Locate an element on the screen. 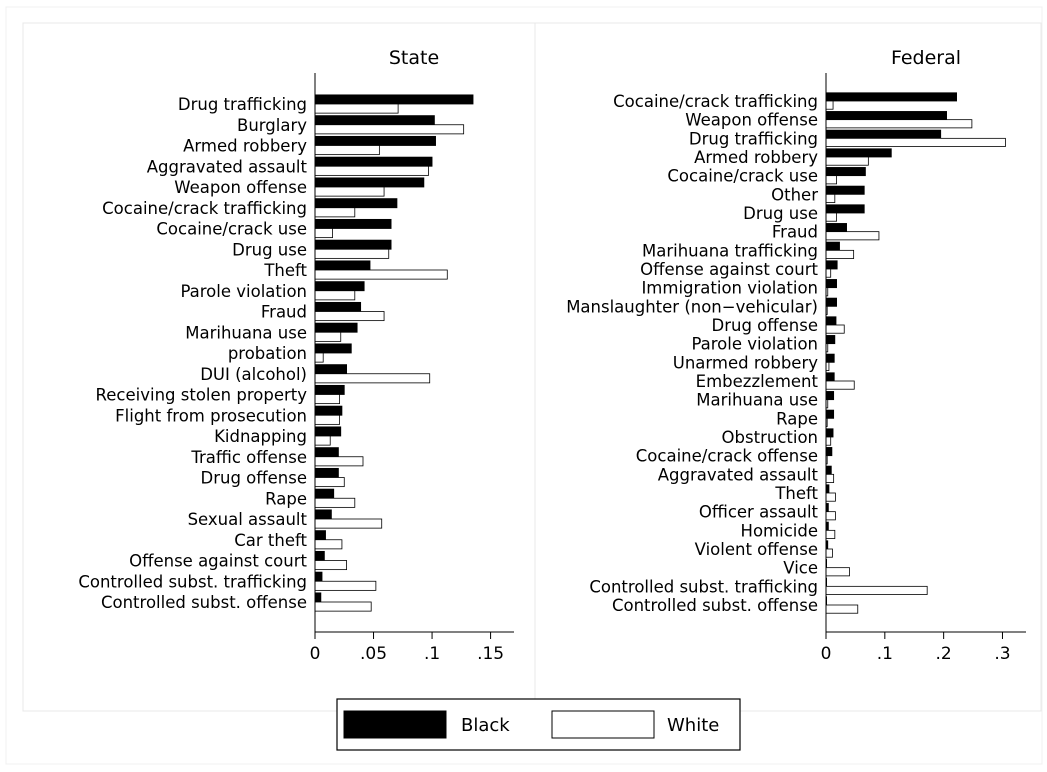 This screenshot has width=1047, height=772. federal-category-label: Unarmed robbery is located at coordinates (745, 362).